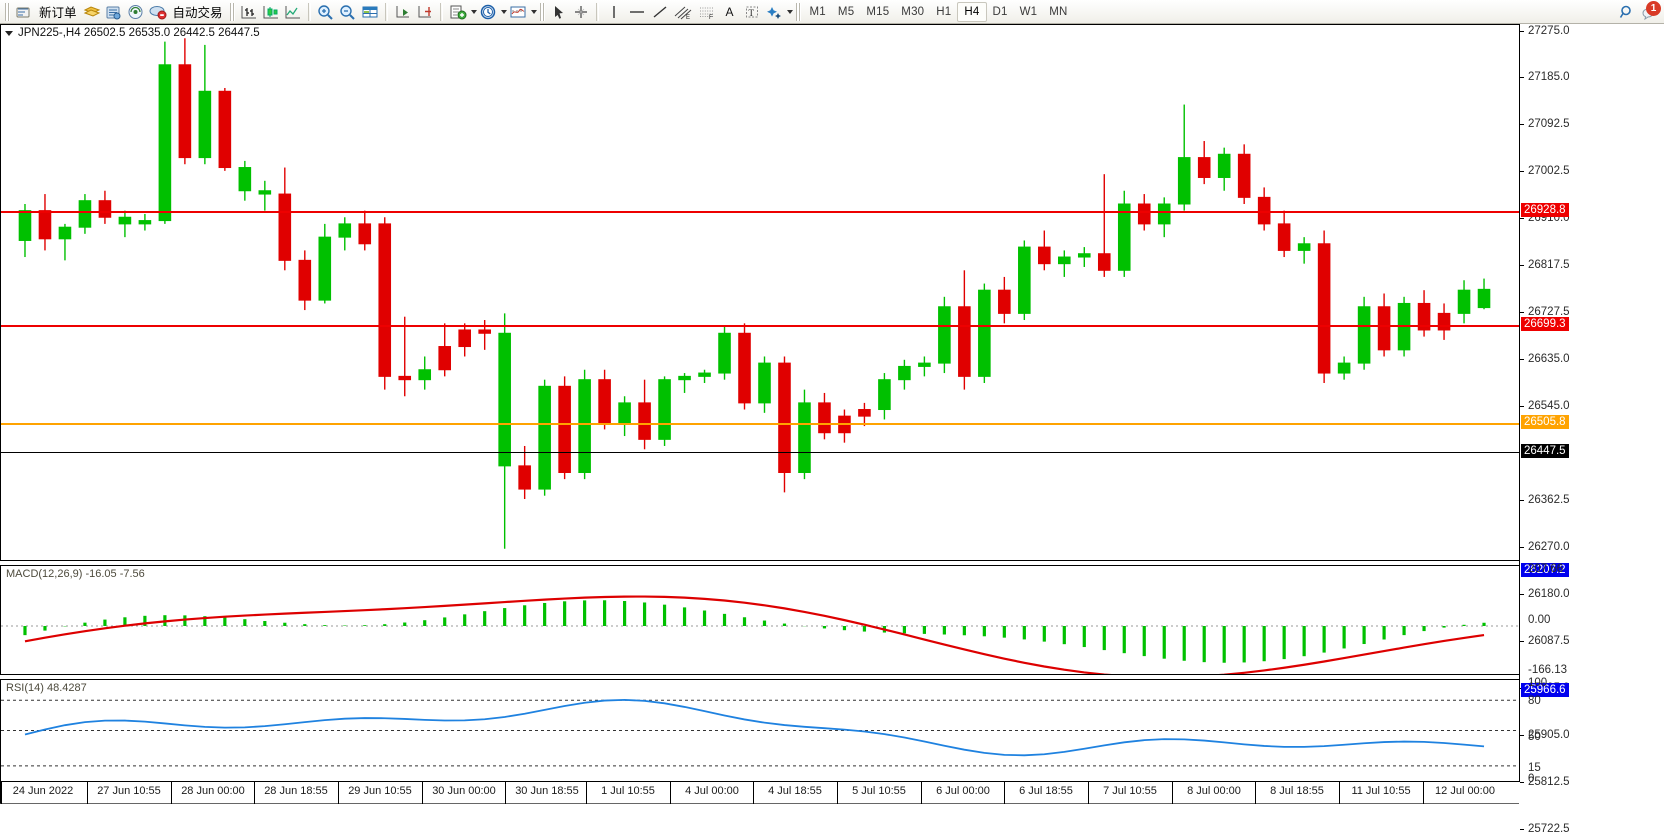 The image size is (1664, 833). Describe the element at coordinates (774, 12) in the screenshot. I see `objects-icon` at that location.